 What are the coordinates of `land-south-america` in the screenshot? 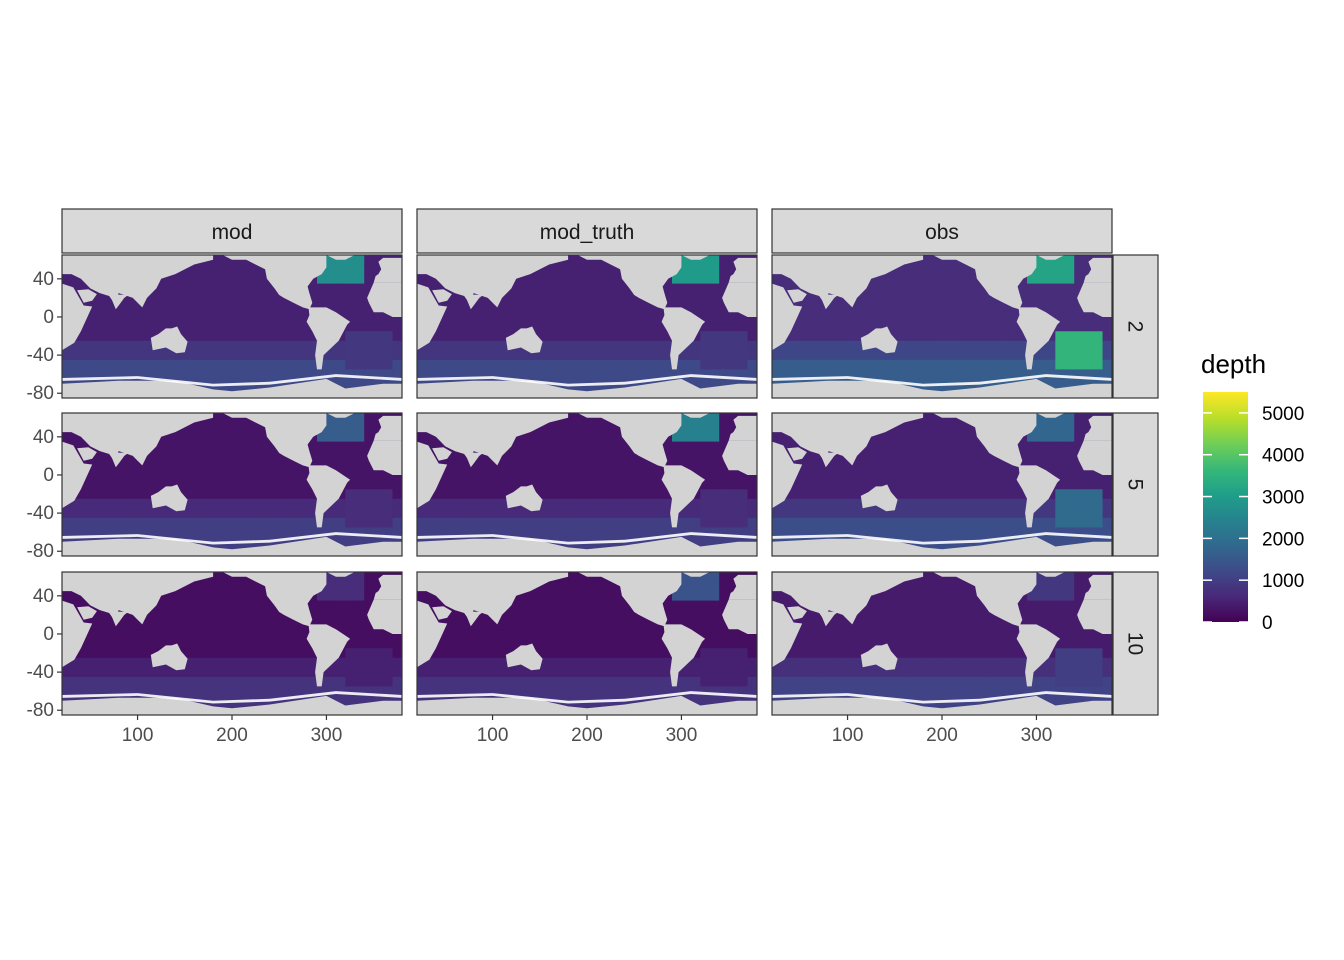 It's located at (328, 496).